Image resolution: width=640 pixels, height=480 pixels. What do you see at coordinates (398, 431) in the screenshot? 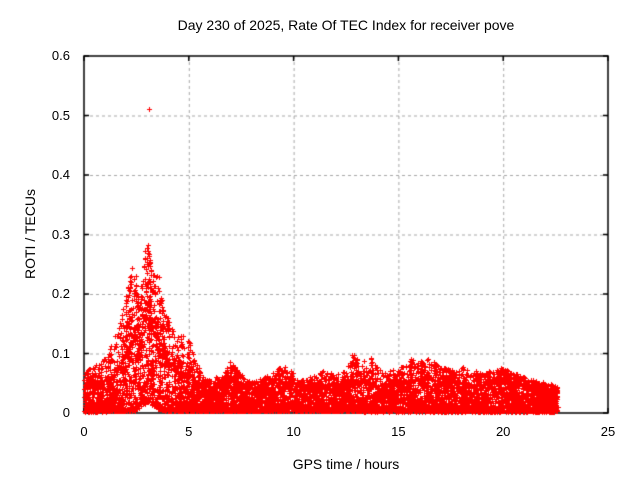
I see `x-tick-label: 15` at bounding box center [398, 431].